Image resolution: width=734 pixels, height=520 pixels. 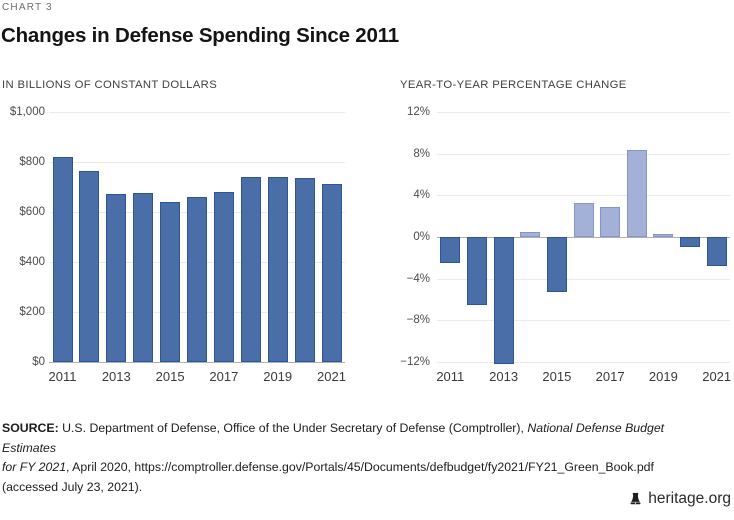 What do you see at coordinates (583, 320) in the screenshot?
I see `gridline-right-−8%` at bounding box center [583, 320].